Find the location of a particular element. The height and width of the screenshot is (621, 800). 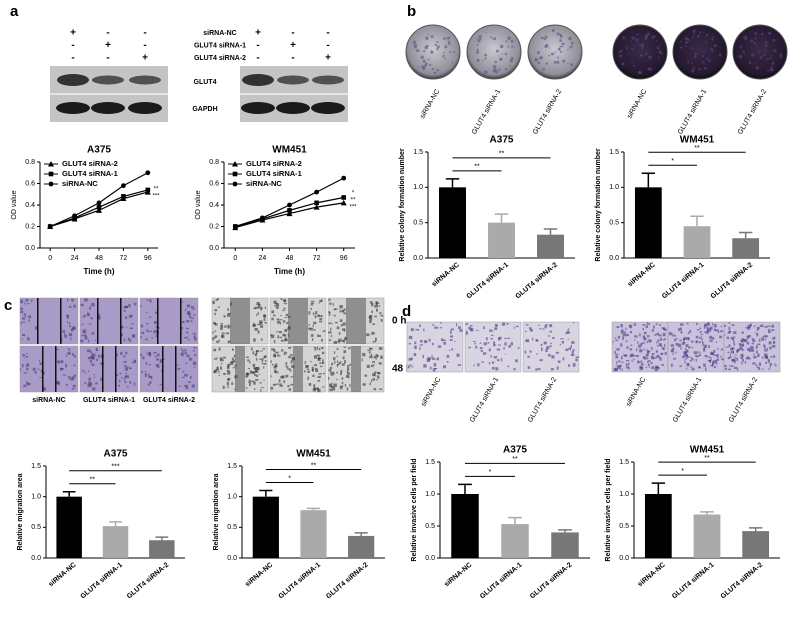

x-tick-label: 96 is located at coordinates (148, 258).